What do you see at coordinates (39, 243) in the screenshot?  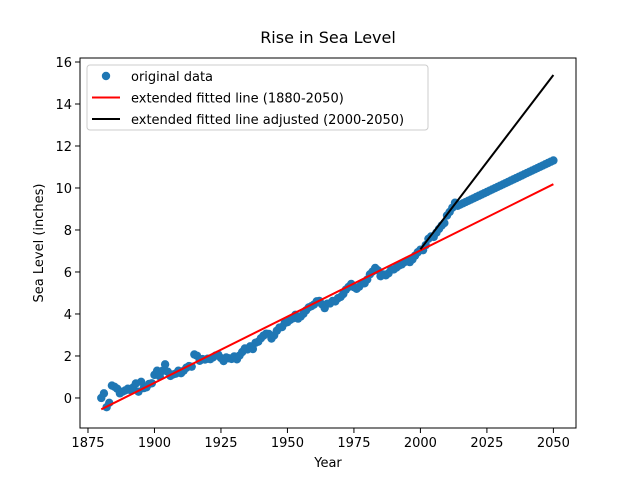 I see `y-axis-label: Sea Level (inches)` at bounding box center [39, 243].